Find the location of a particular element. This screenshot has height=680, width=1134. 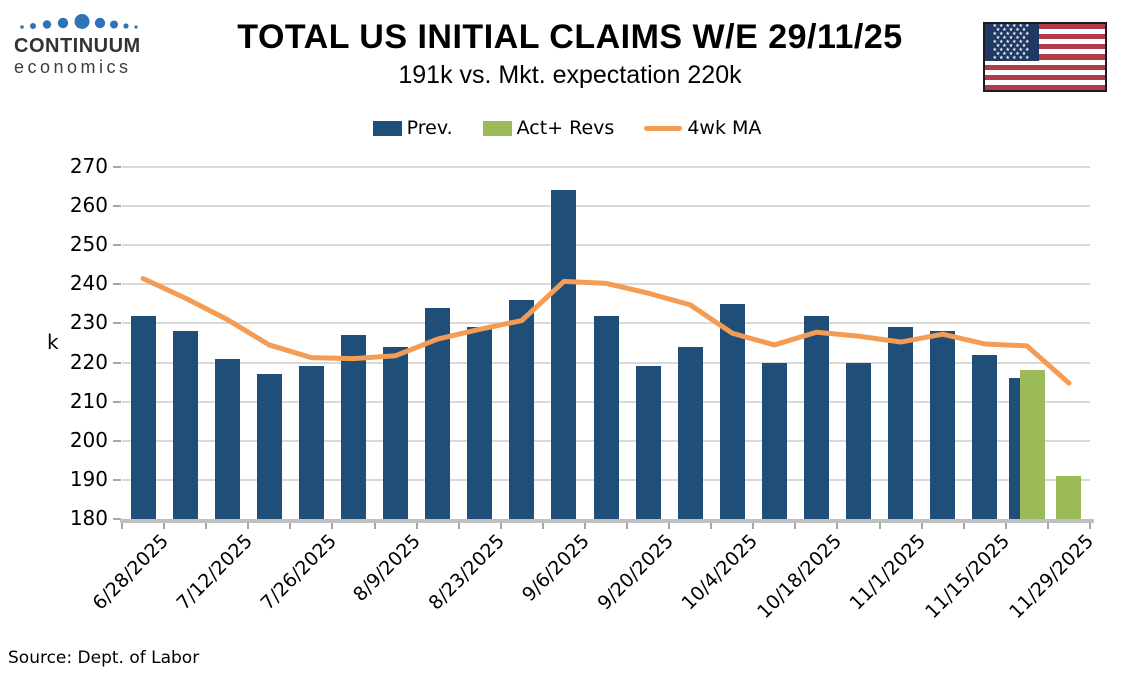

logo-text-continuum: CONTINUUM is located at coordinates (77, 46).